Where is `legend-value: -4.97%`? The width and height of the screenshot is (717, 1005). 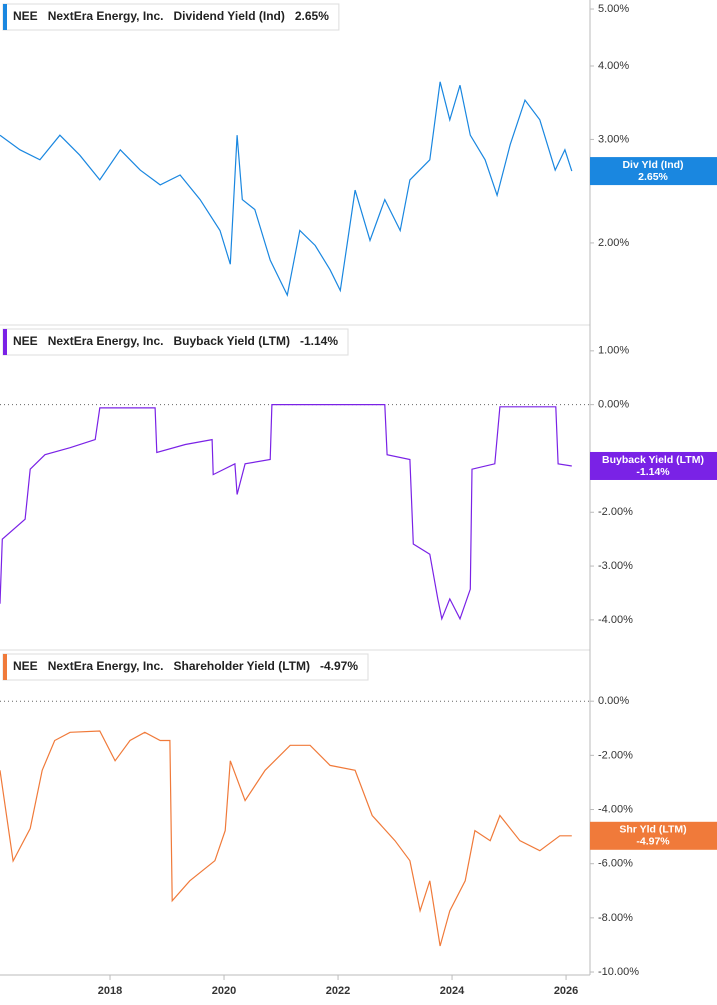
legend-value: -4.97% is located at coordinates (339, 666).